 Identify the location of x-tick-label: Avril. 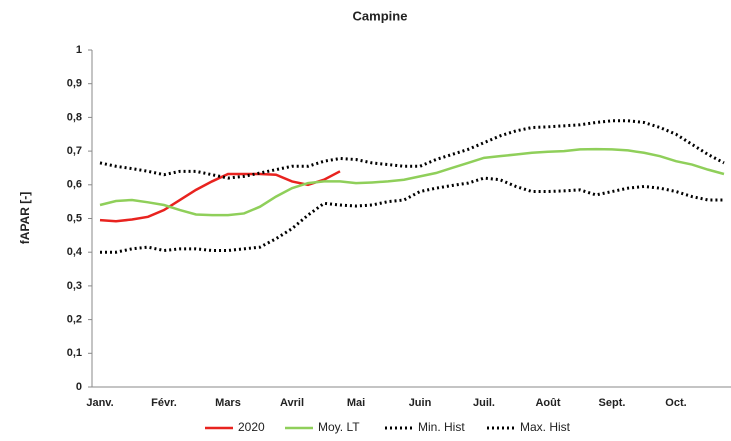
(292, 403).